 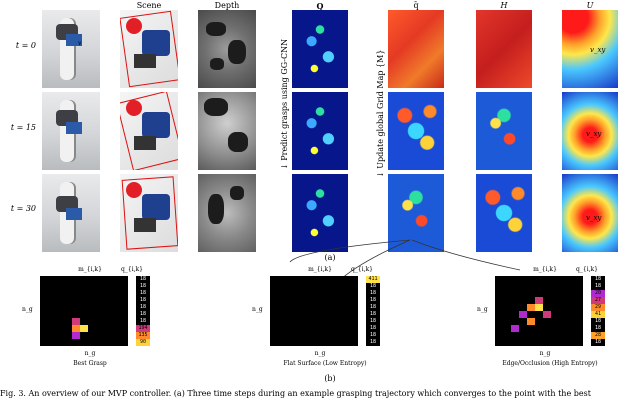 What do you see at coordinates (320, 353) in the screenshot?
I see `grid-xlabel: n_g` at bounding box center [320, 353].